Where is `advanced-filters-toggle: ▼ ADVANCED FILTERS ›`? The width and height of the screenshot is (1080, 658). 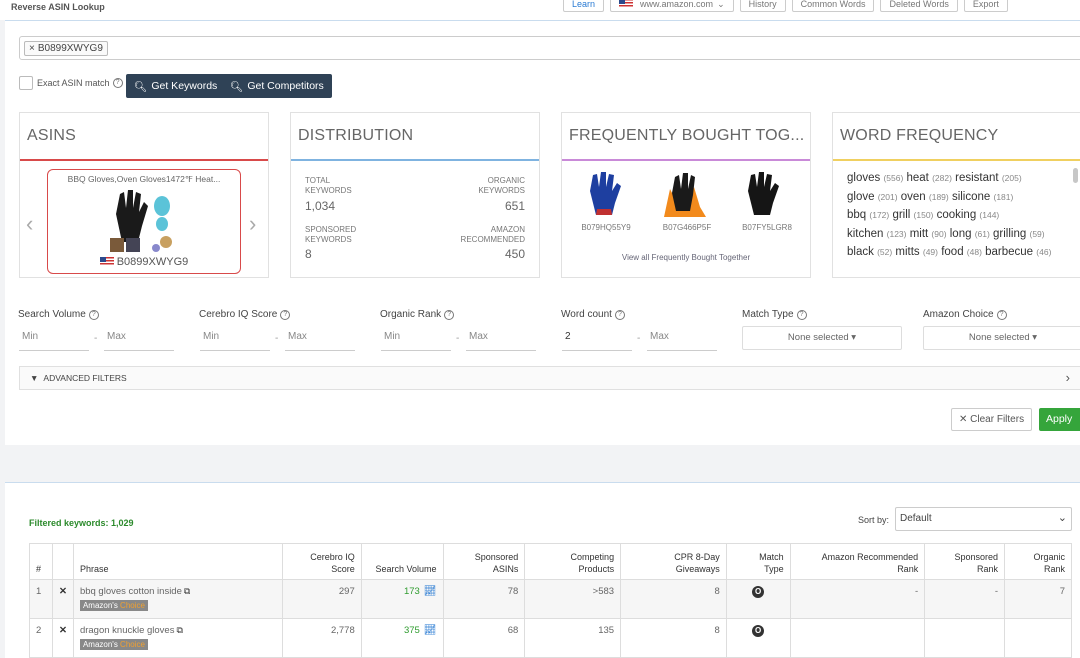
advanced-filters-toggle: ▼ ADVANCED FILTERS › is located at coordinates (549, 378).